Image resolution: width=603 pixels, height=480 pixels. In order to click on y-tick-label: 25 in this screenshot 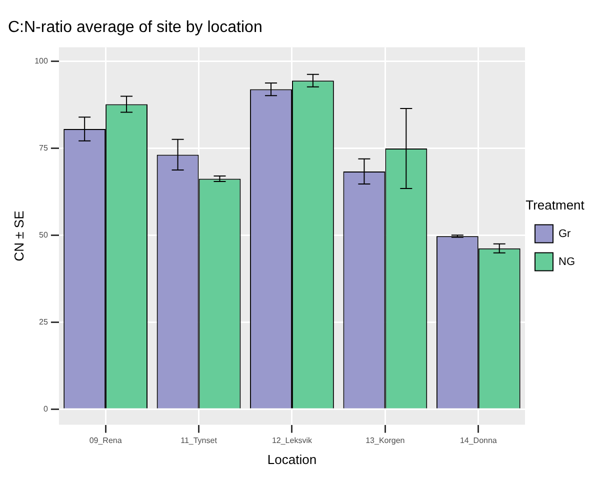, I will do `click(43, 321)`.